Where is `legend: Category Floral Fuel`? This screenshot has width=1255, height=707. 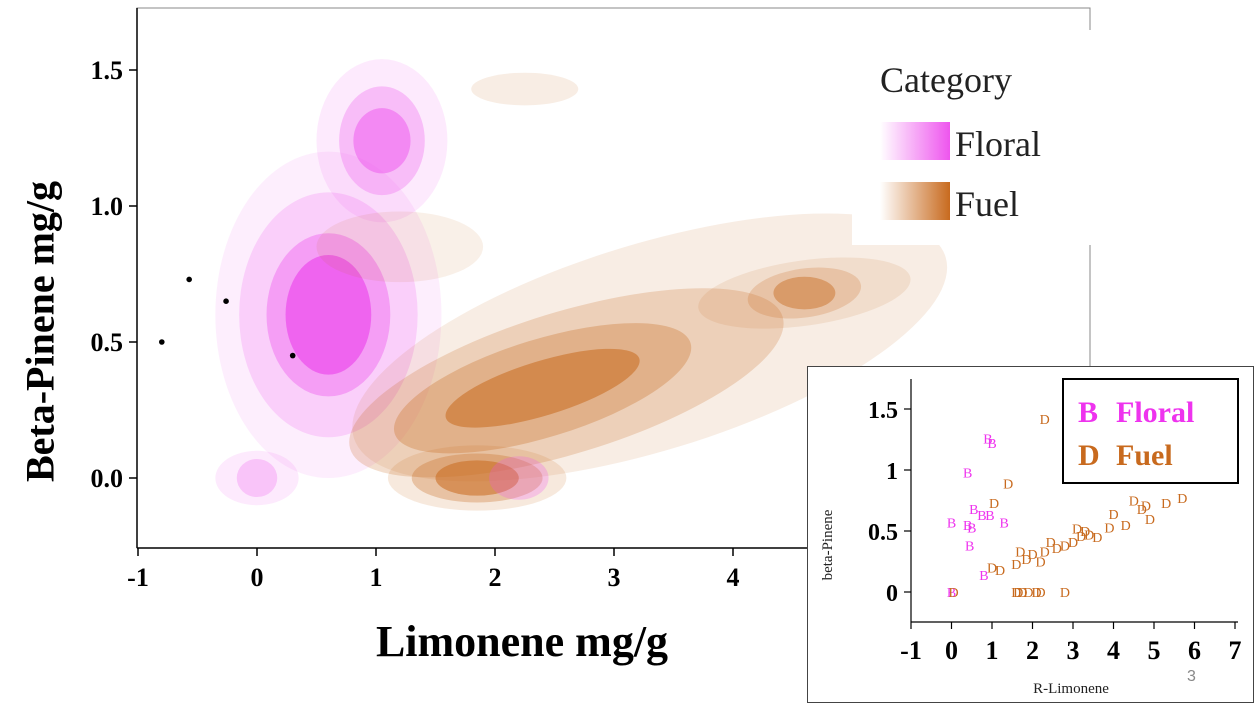
legend: Category Floral Fuel is located at coordinates (981, 137).